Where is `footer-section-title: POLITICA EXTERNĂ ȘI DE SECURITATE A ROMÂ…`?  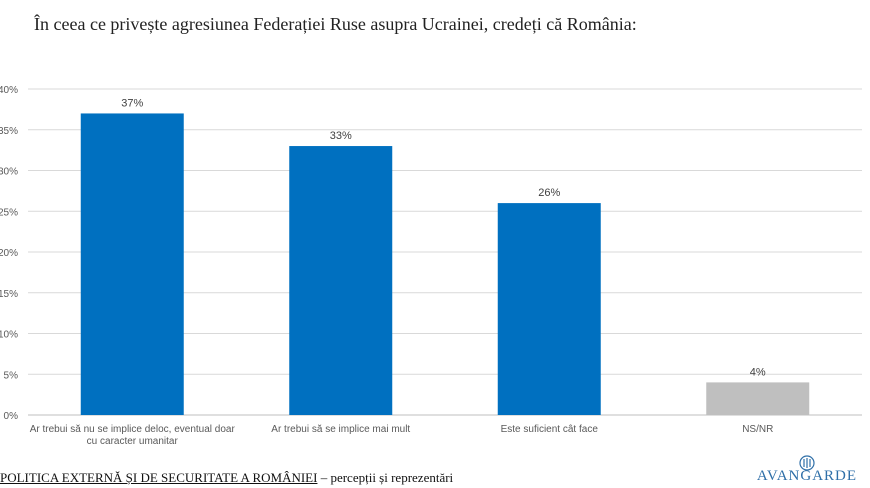 footer-section-title: POLITICA EXTERNĂ ȘI DE SECURITATE A ROMÂ… is located at coordinates (159, 477).